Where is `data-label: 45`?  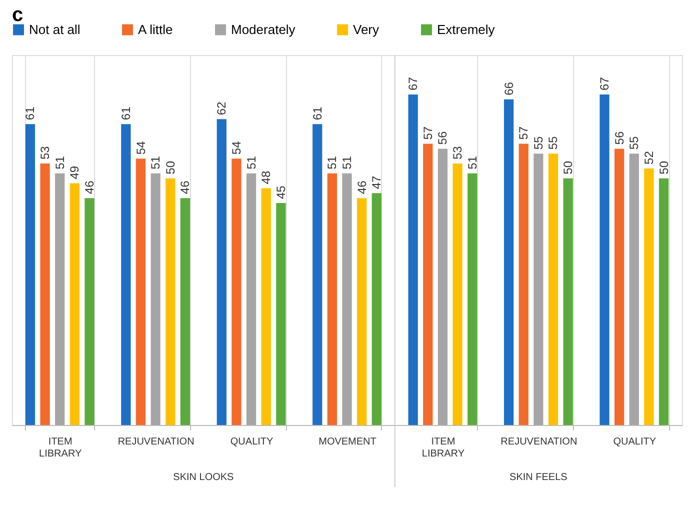 data-label: 45 is located at coordinates (281, 192).